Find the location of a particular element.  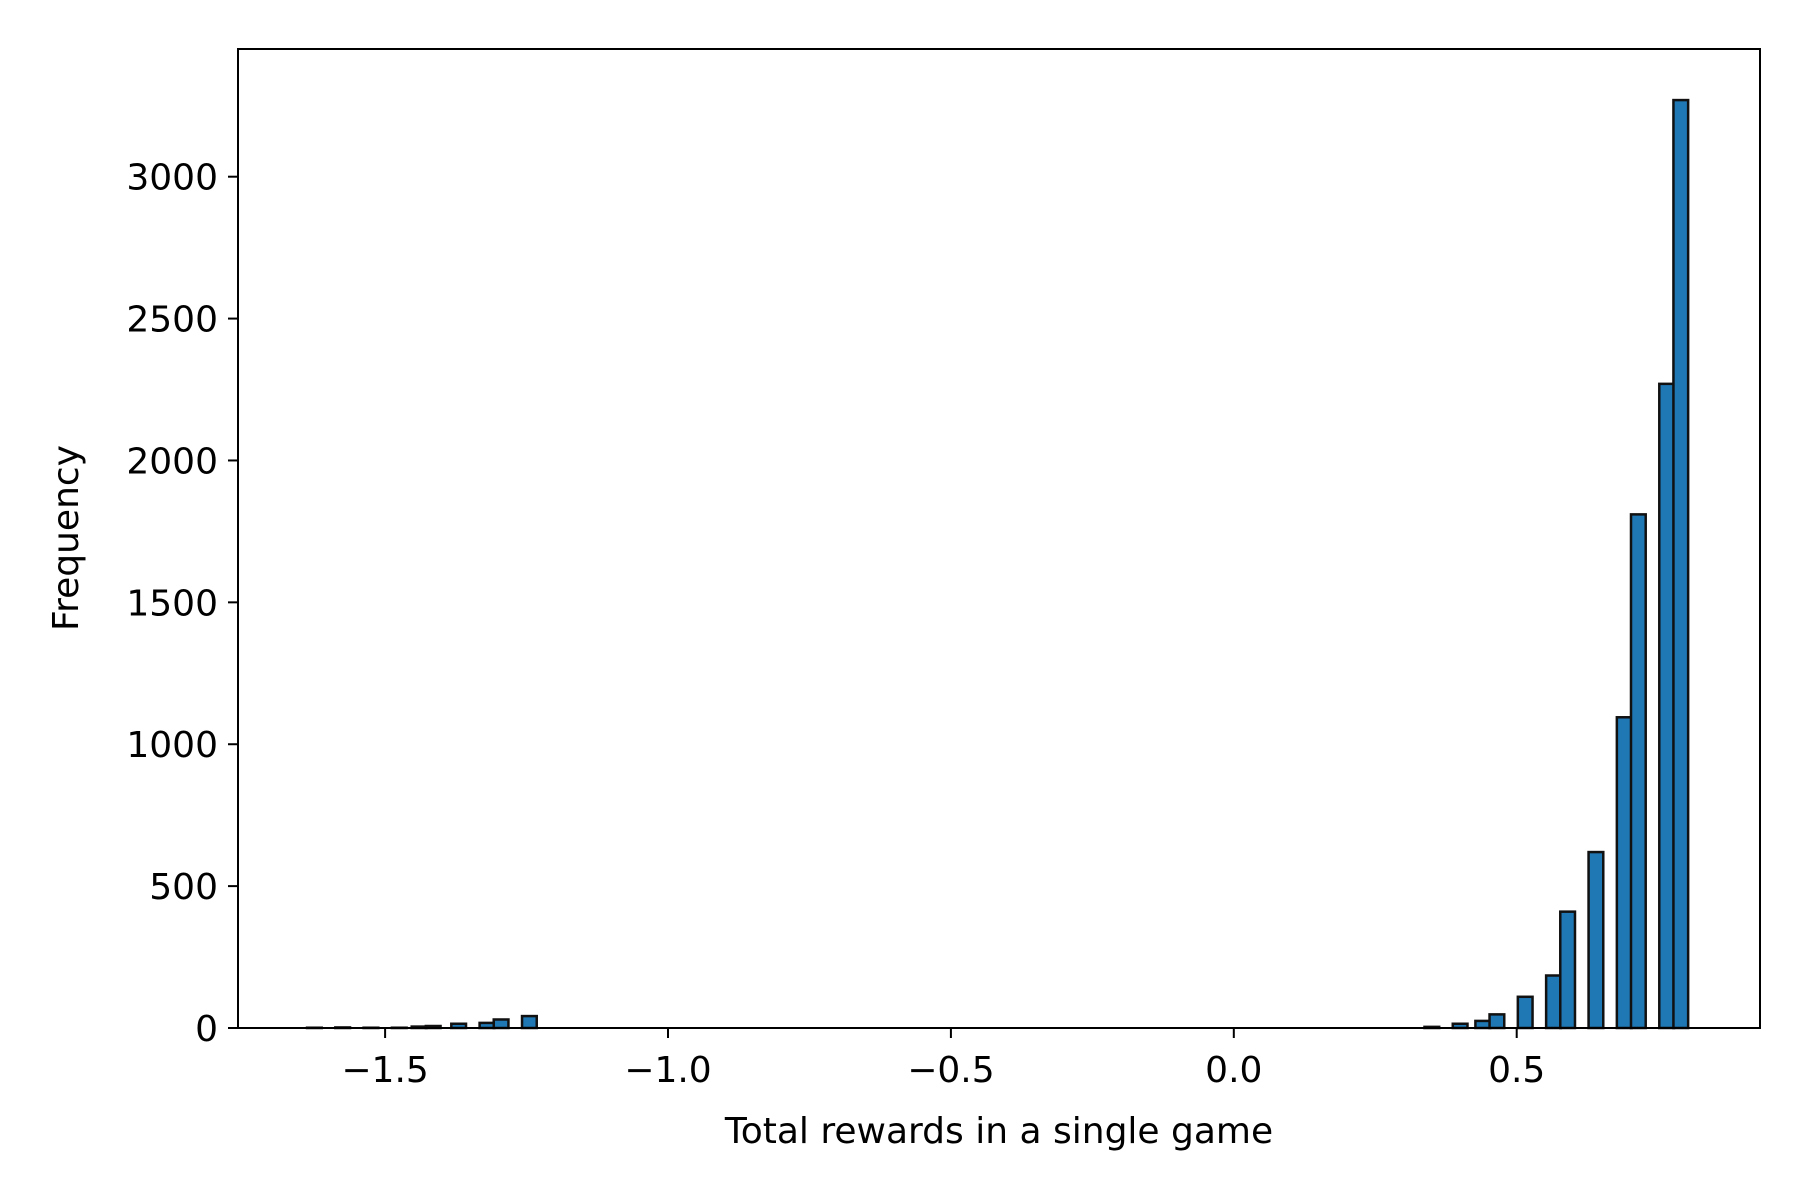

y-tick-label: 1500 is located at coordinates (172, 603).